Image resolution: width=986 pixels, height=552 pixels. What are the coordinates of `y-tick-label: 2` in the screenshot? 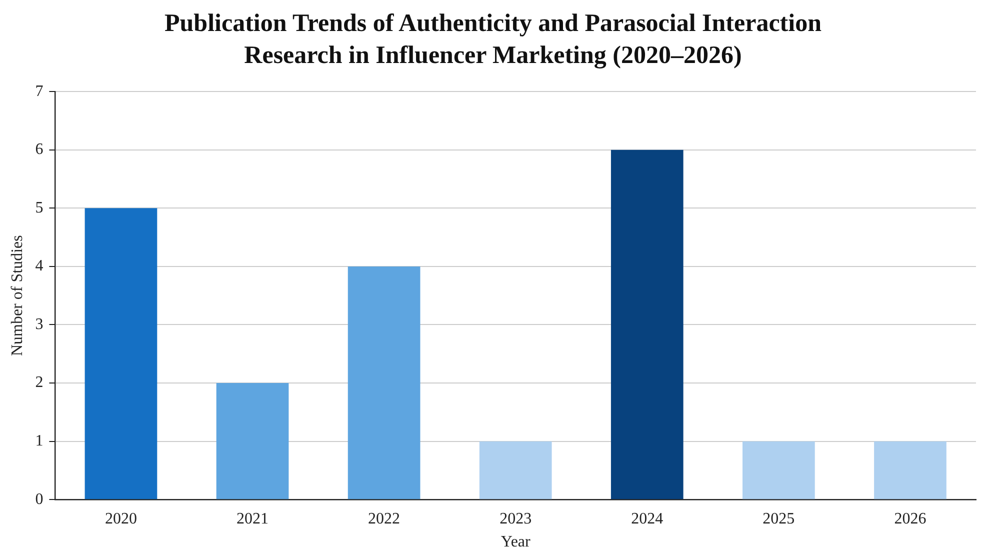 It's located at (39, 383).